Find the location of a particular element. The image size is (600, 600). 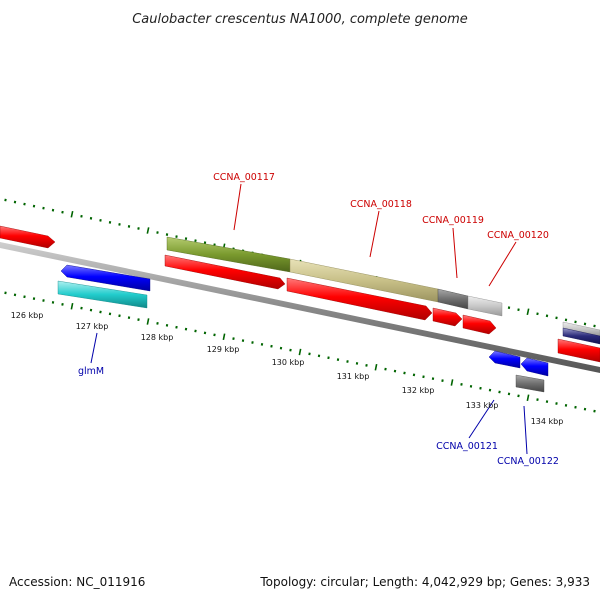

gene-label-ccna-00119: CCNA_00119 is located at coordinates (453, 220).